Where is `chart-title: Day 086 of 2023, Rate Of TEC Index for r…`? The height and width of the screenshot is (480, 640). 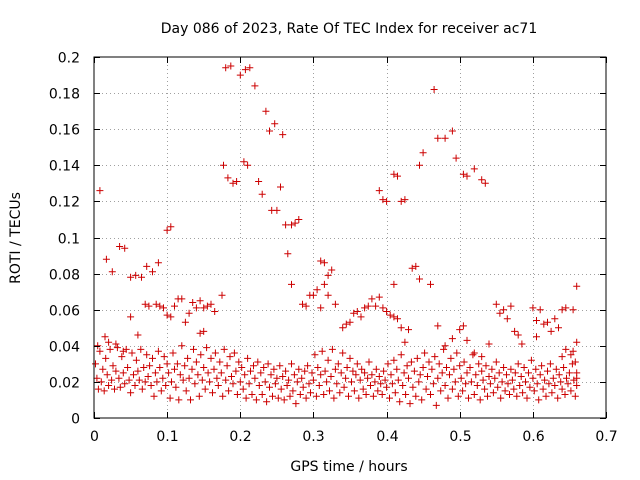
chart-title: Day 086 of 2023, Rate Of TEC Index for r… is located at coordinates (349, 29).